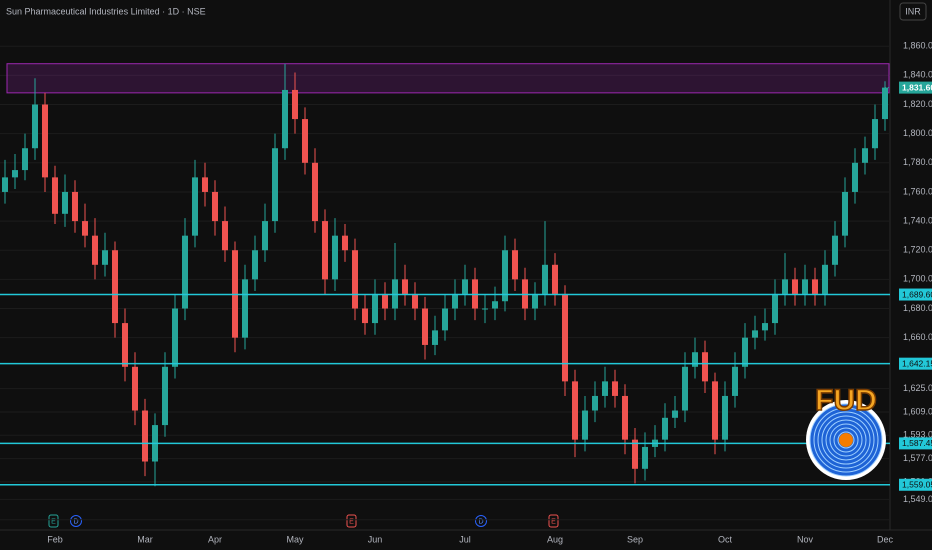  I want to click on x-tick-label: Apr, so click(215, 539).